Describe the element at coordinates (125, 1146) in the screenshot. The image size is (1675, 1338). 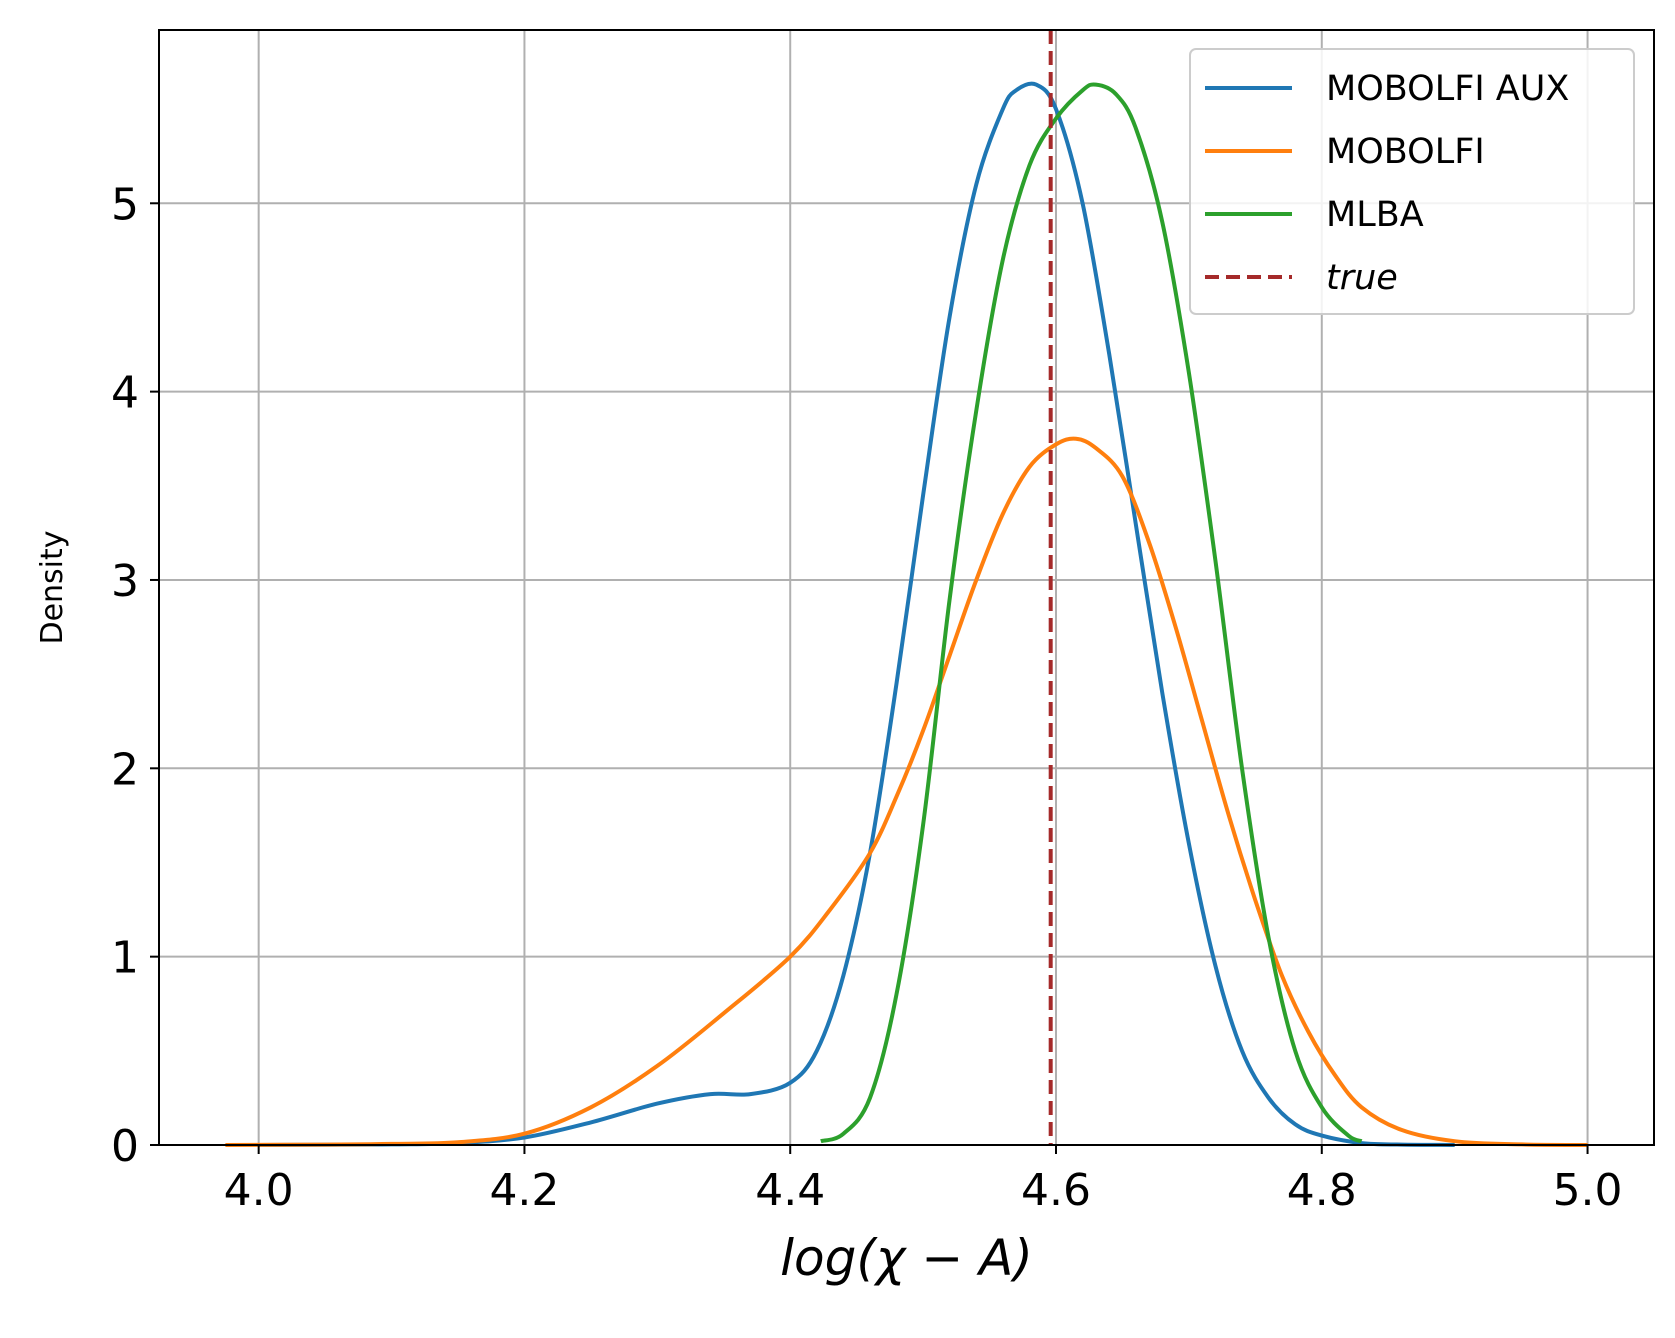
I see `y-tick-label: 0` at that location.